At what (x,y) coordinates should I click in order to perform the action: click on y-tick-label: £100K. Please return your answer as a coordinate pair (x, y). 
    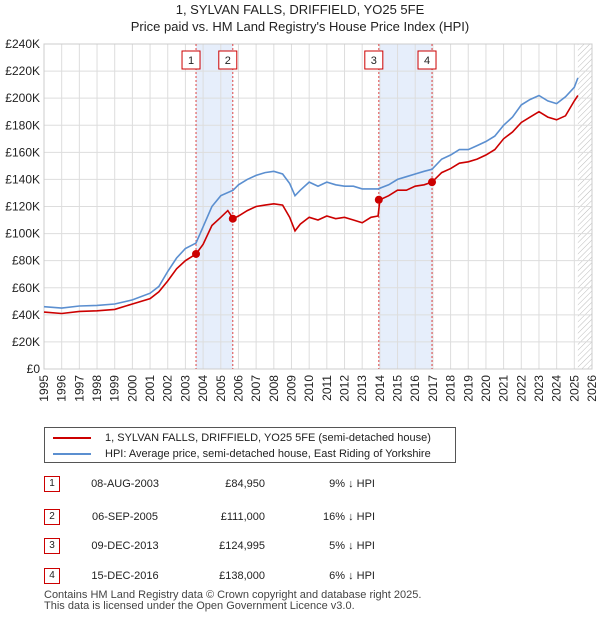
    Looking at the image, I should click on (22, 234).